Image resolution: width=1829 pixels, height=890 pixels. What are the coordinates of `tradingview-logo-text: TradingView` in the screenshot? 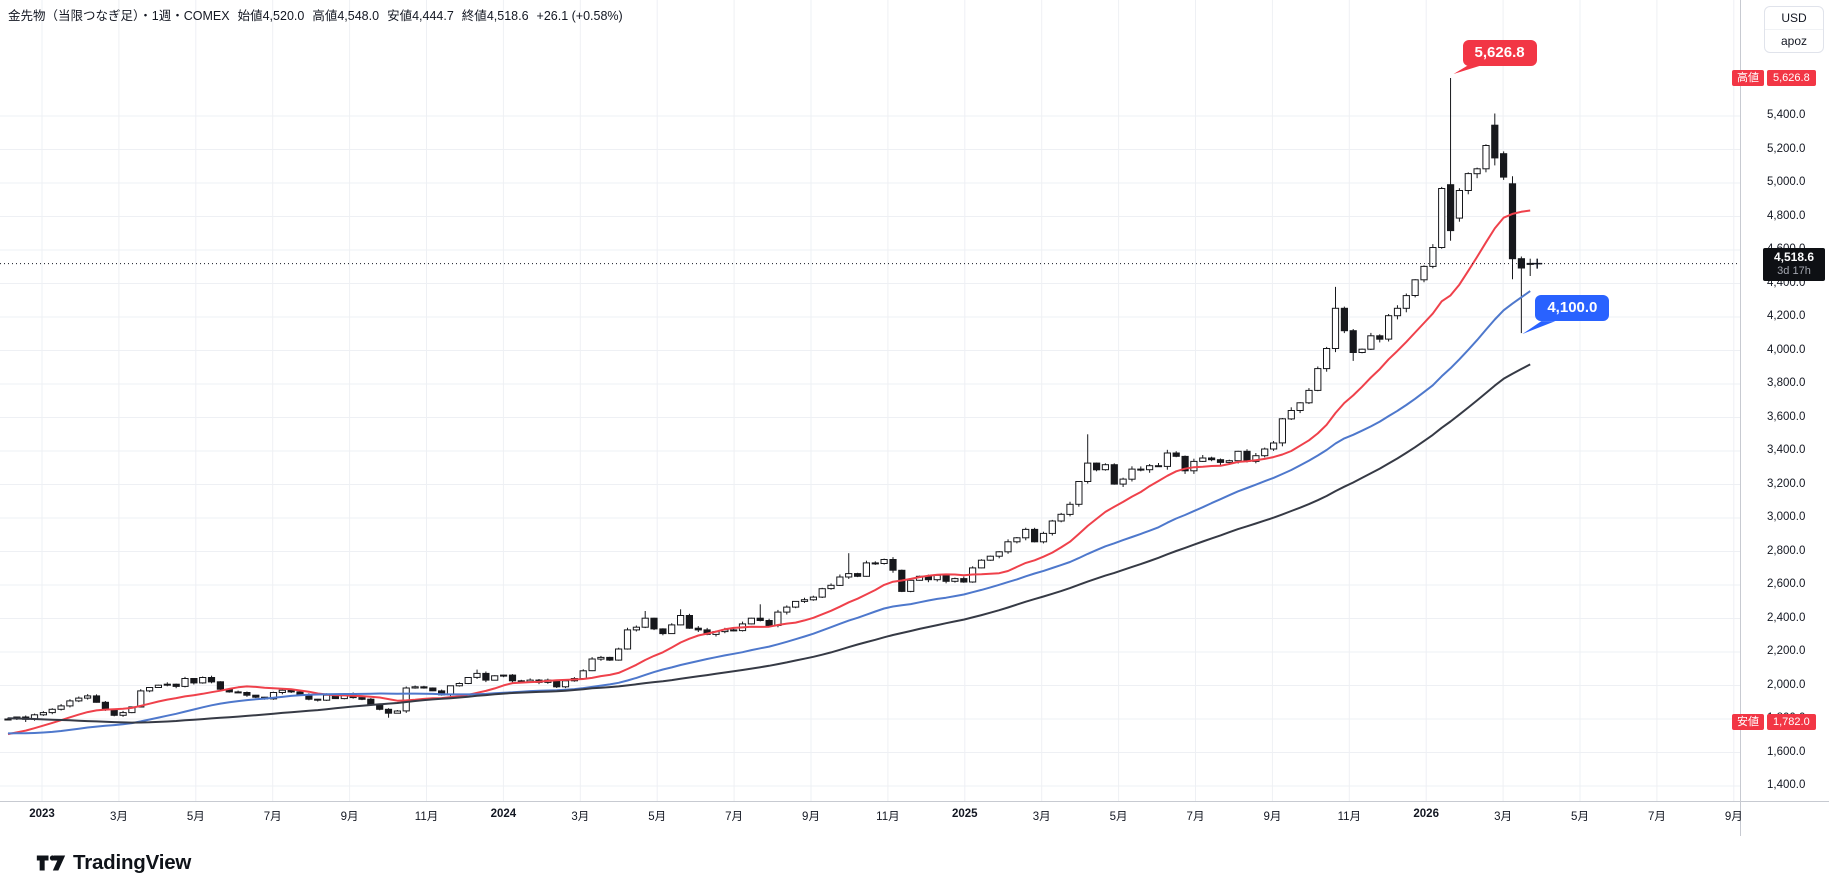 It's located at (132, 862).